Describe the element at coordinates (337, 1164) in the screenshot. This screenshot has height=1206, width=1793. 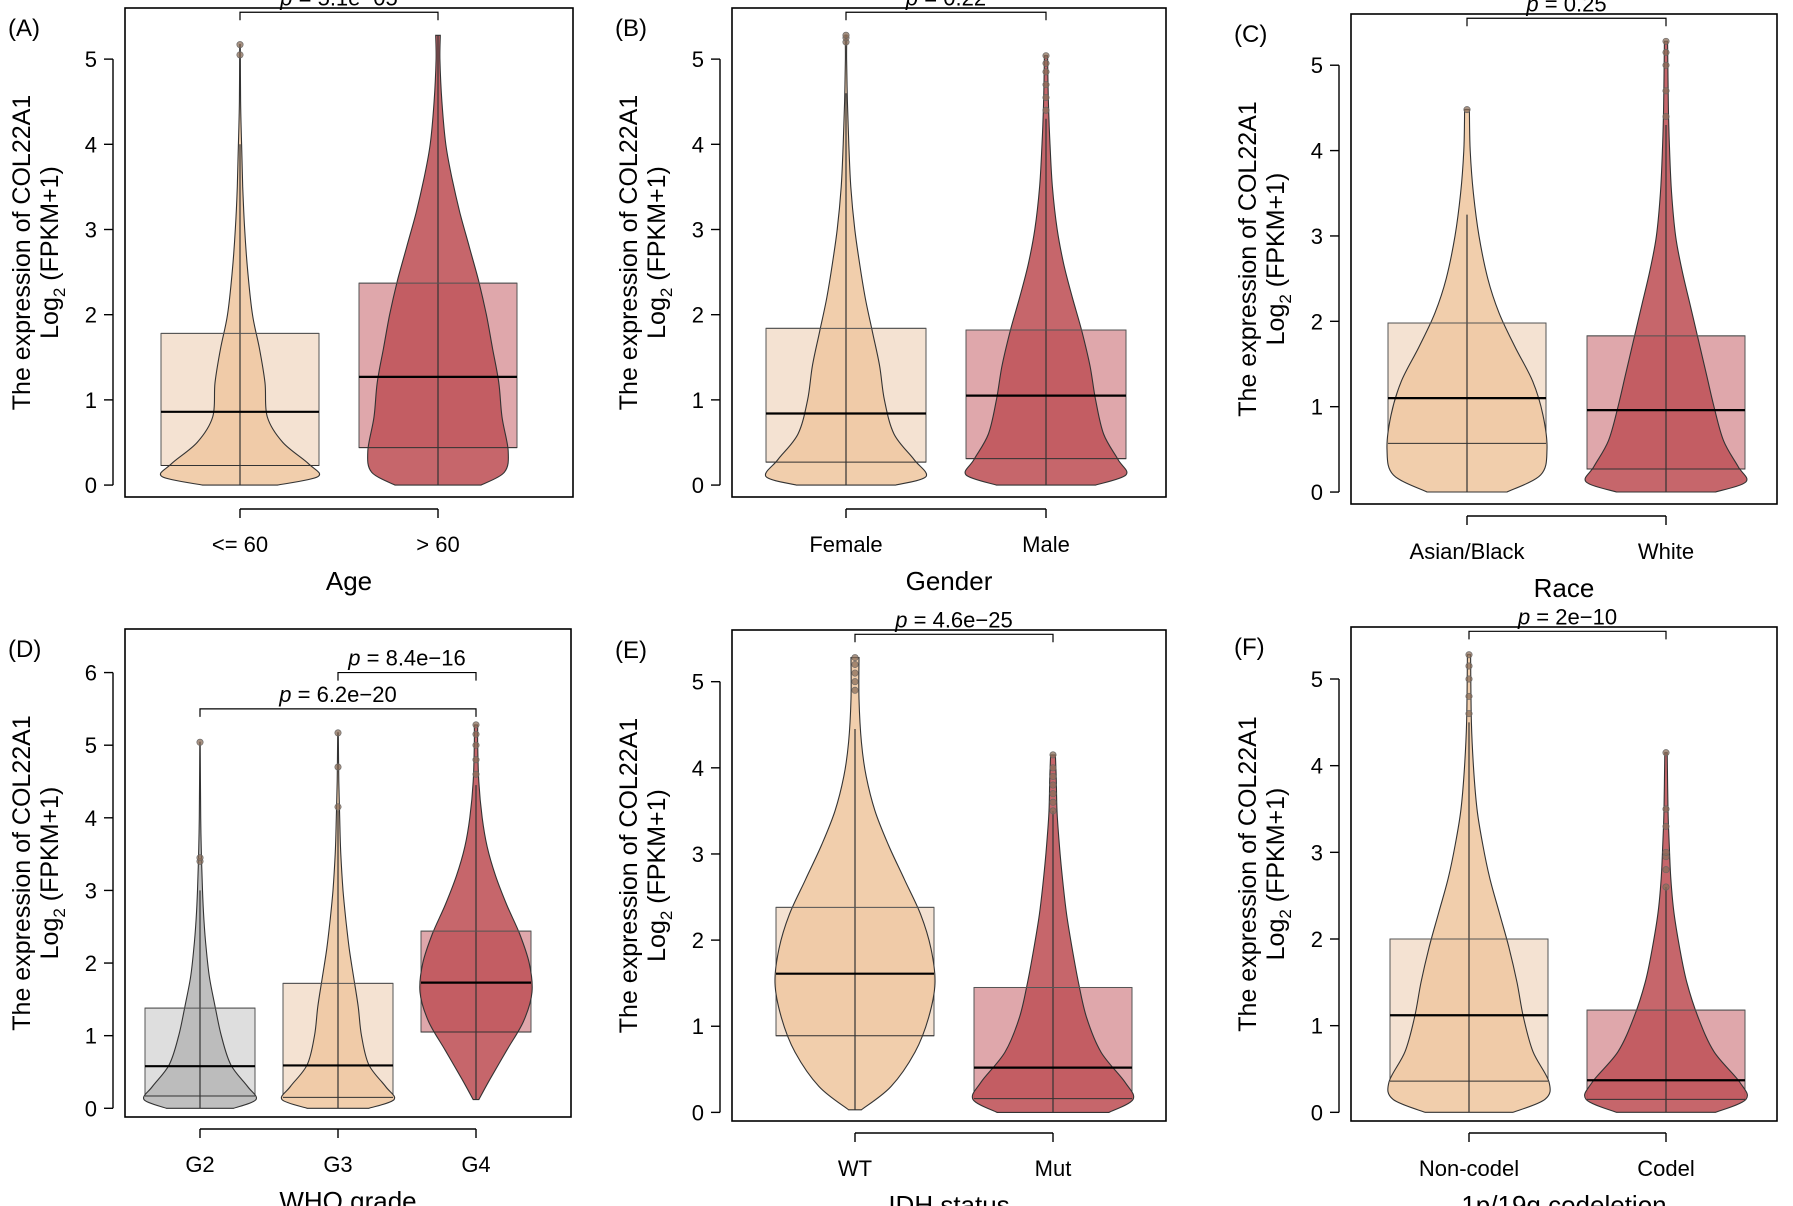
I see `x-tick-label: G3` at that location.